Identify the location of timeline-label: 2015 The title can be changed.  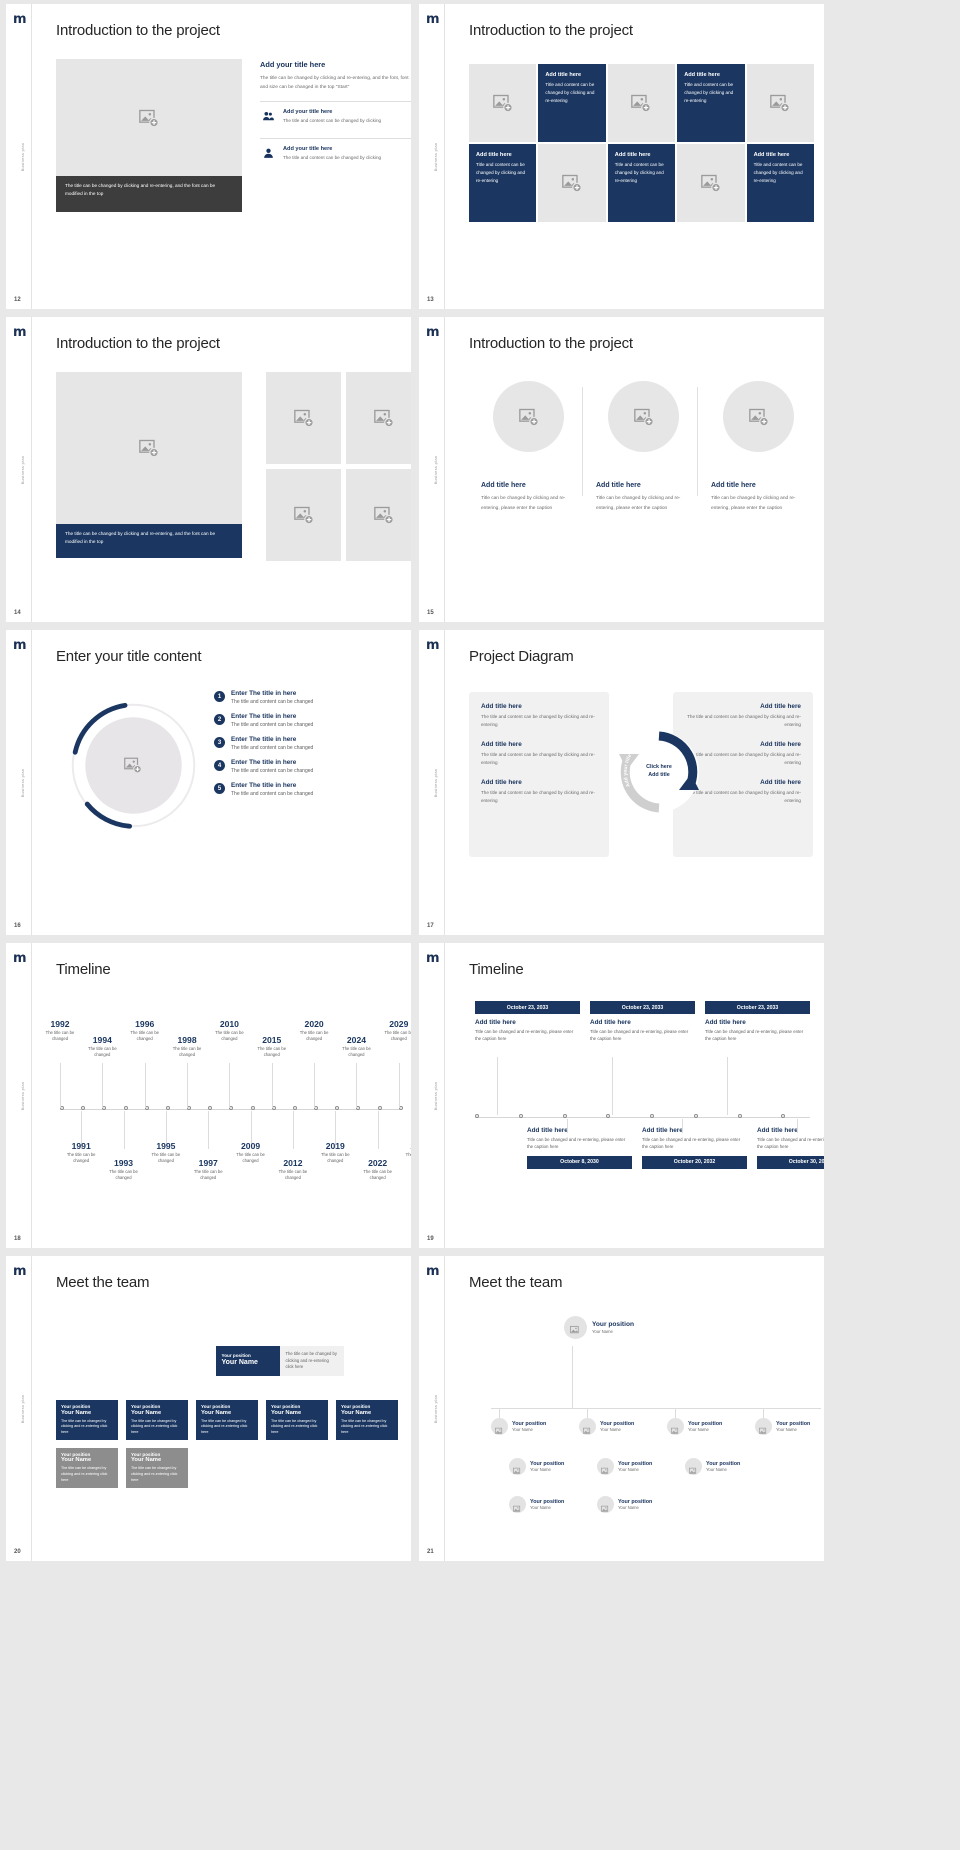
(272, 1046).